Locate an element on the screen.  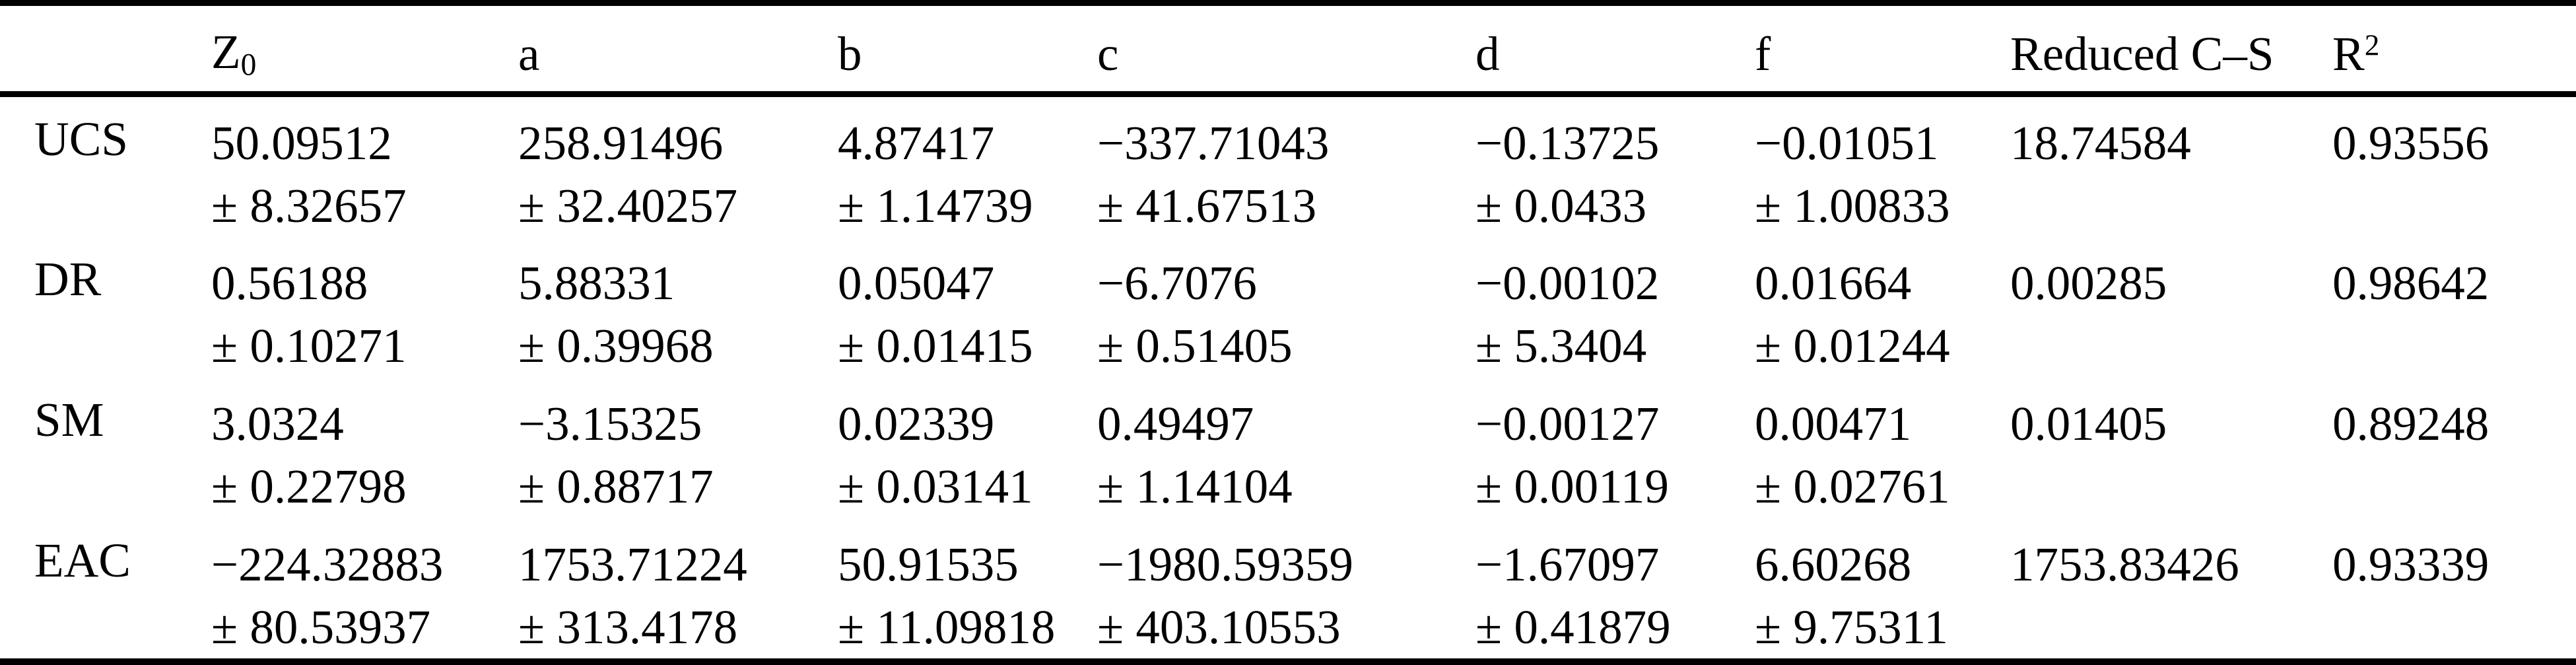
cell-value: 0.05047 is located at coordinates (916, 283).